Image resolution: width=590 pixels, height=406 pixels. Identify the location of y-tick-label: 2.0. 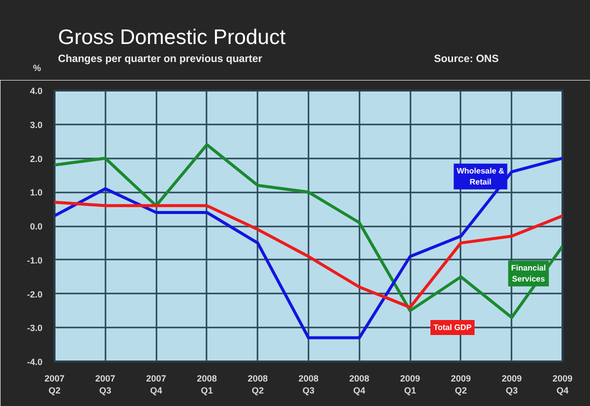
(36, 159).